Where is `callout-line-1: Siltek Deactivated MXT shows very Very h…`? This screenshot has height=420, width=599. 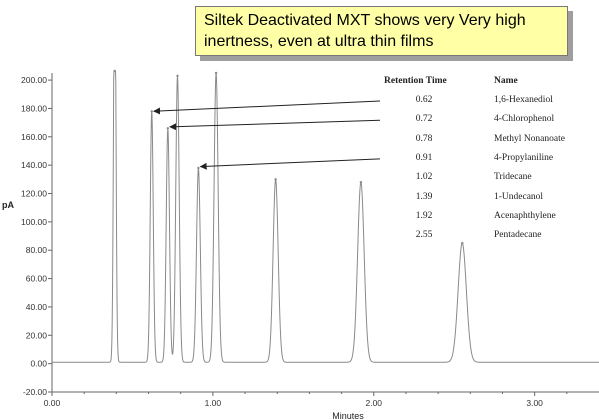 callout-line-1: Siltek Deactivated MXT shows very Very h… is located at coordinates (365, 20).